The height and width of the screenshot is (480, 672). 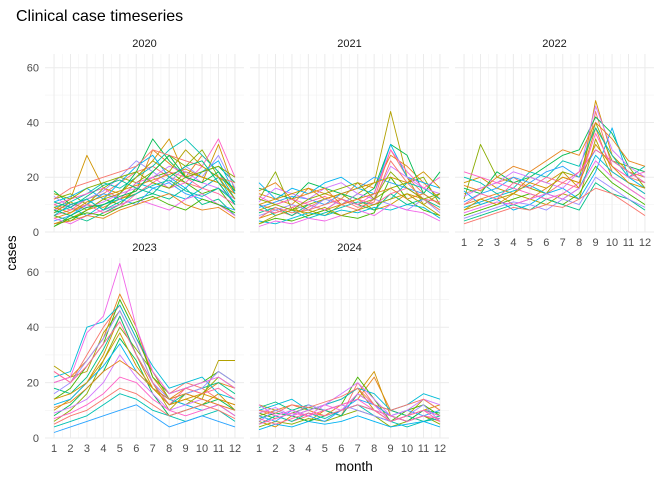 I want to click on panel-strip-label: 2023, so click(x=144, y=248).